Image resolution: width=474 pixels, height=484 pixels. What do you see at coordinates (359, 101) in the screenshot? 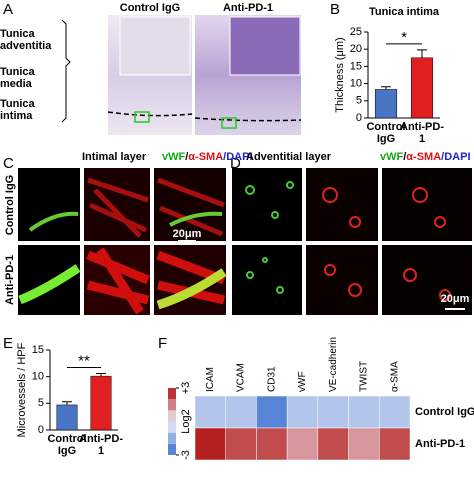
I see `y-tick-label: 5` at bounding box center [359, 101].